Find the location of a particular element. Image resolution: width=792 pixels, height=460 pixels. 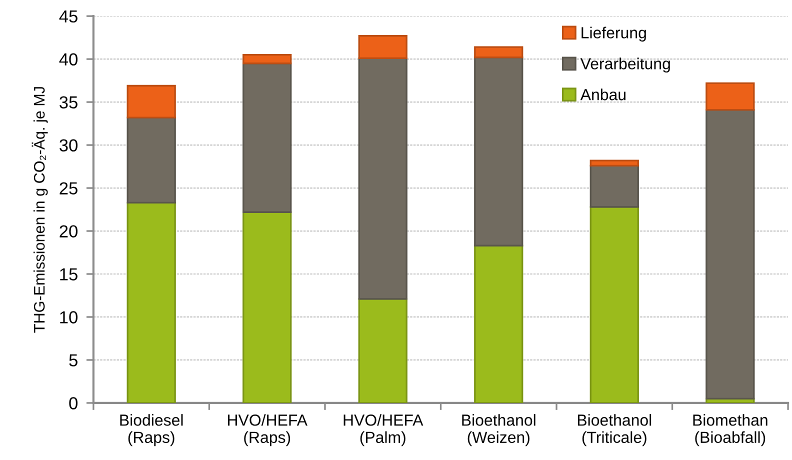

x-tick-label: HVO/HEFA (Palm) is located at coordinates (384, 430).